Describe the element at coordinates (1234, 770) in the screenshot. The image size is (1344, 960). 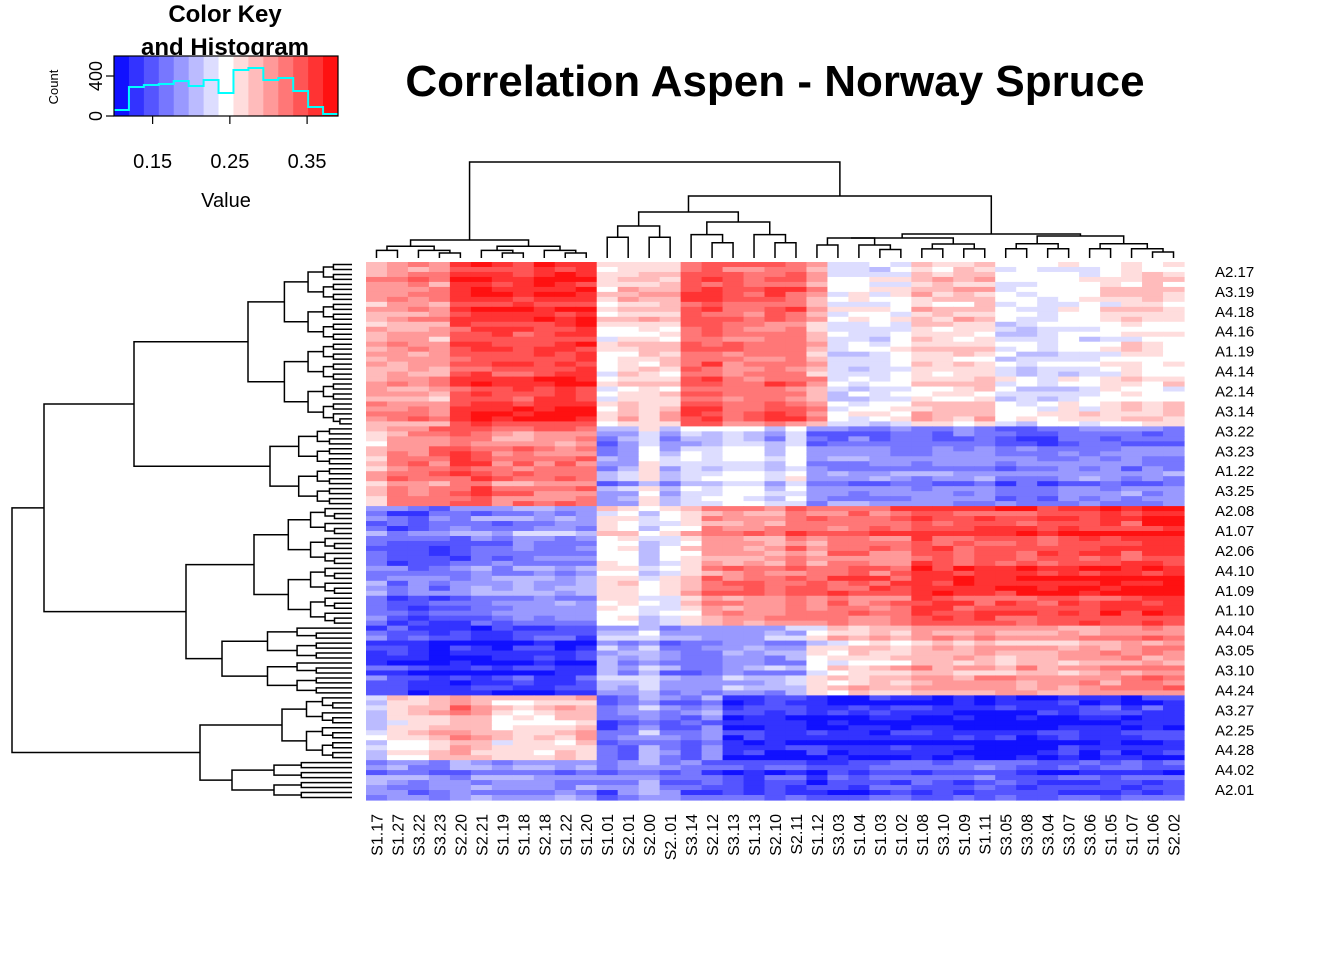
I see `row-label: A4.02` at that location.